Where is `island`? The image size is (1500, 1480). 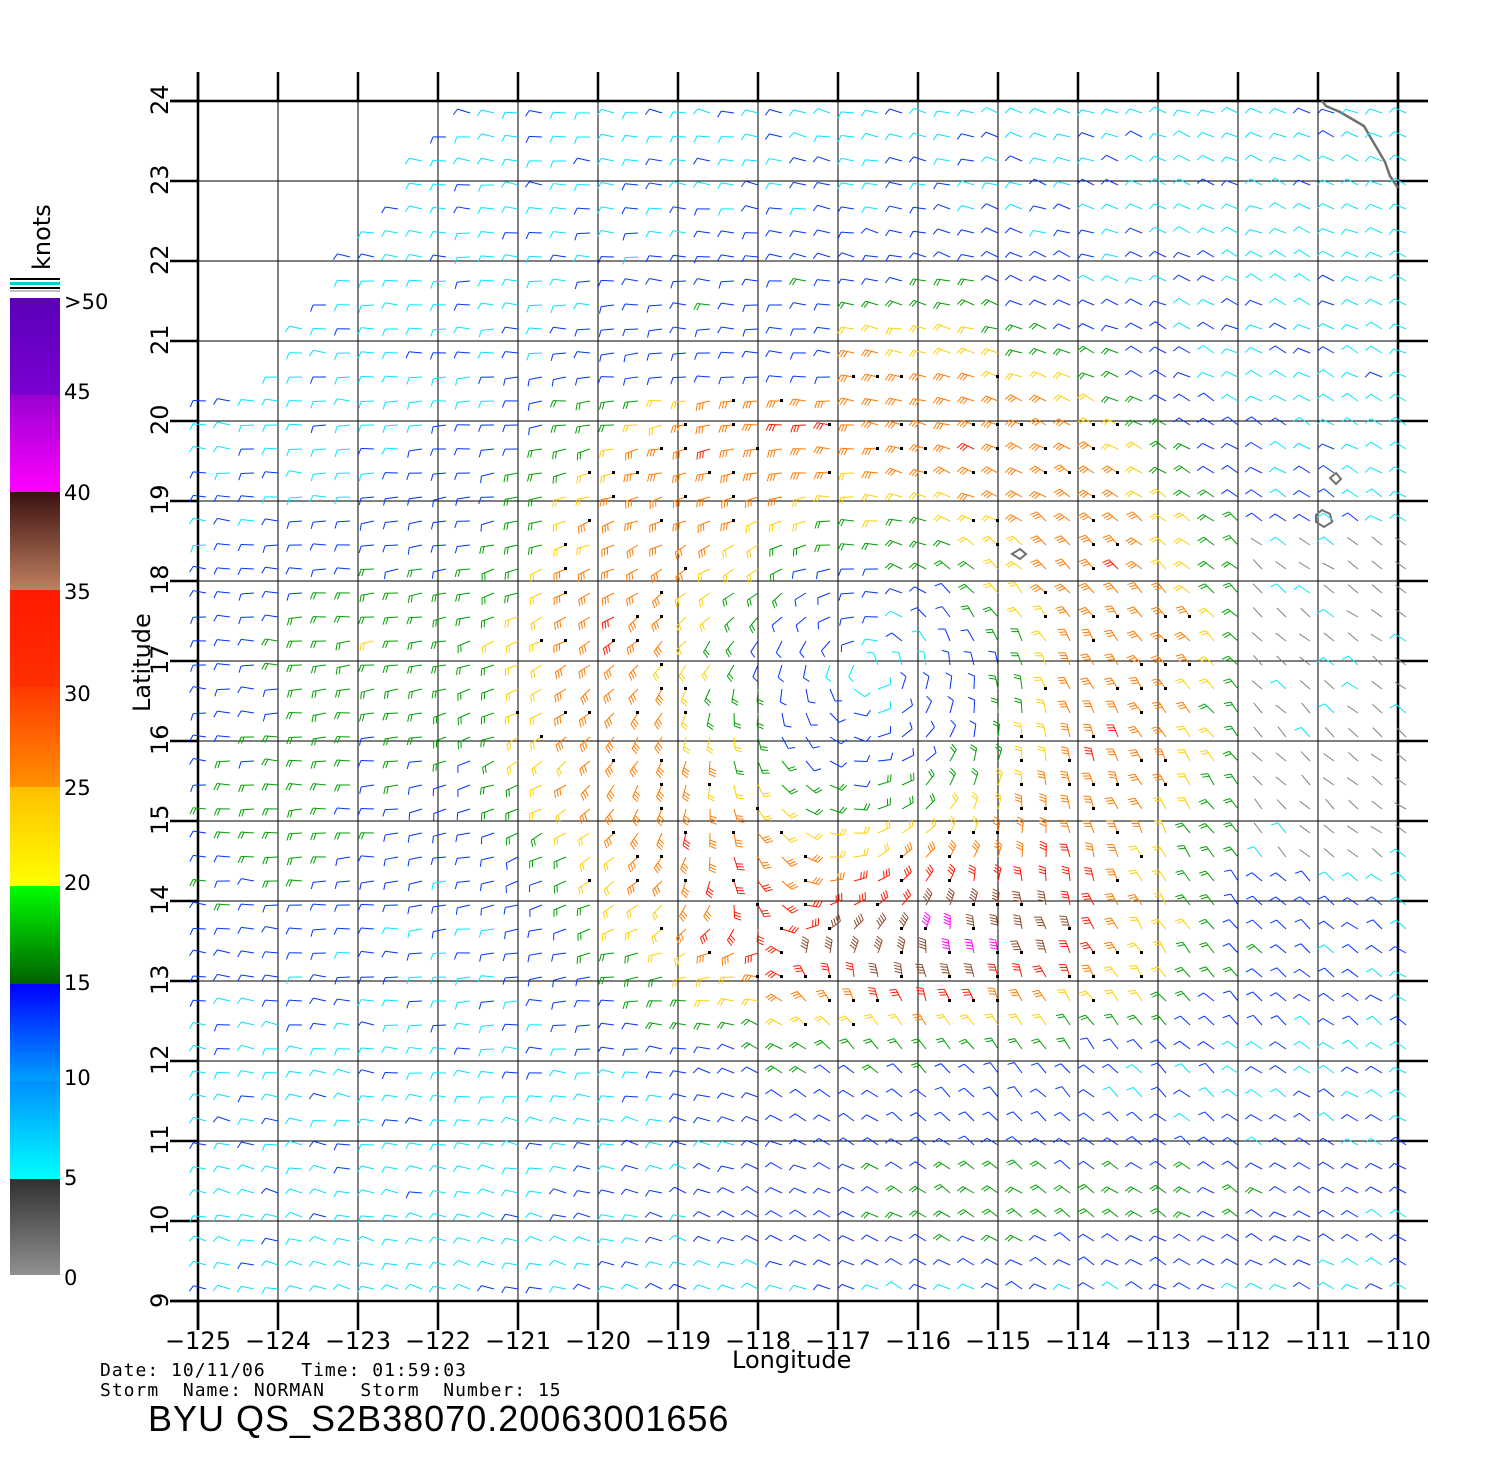
island is located at coordinates (1335, 478).